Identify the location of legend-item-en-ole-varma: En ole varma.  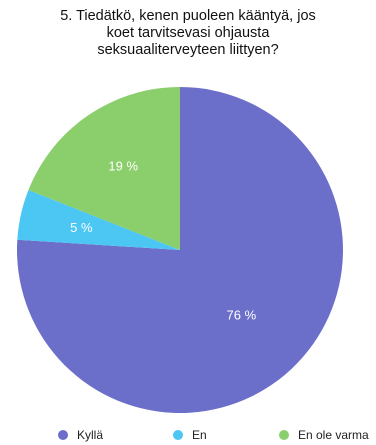
(324, 435).